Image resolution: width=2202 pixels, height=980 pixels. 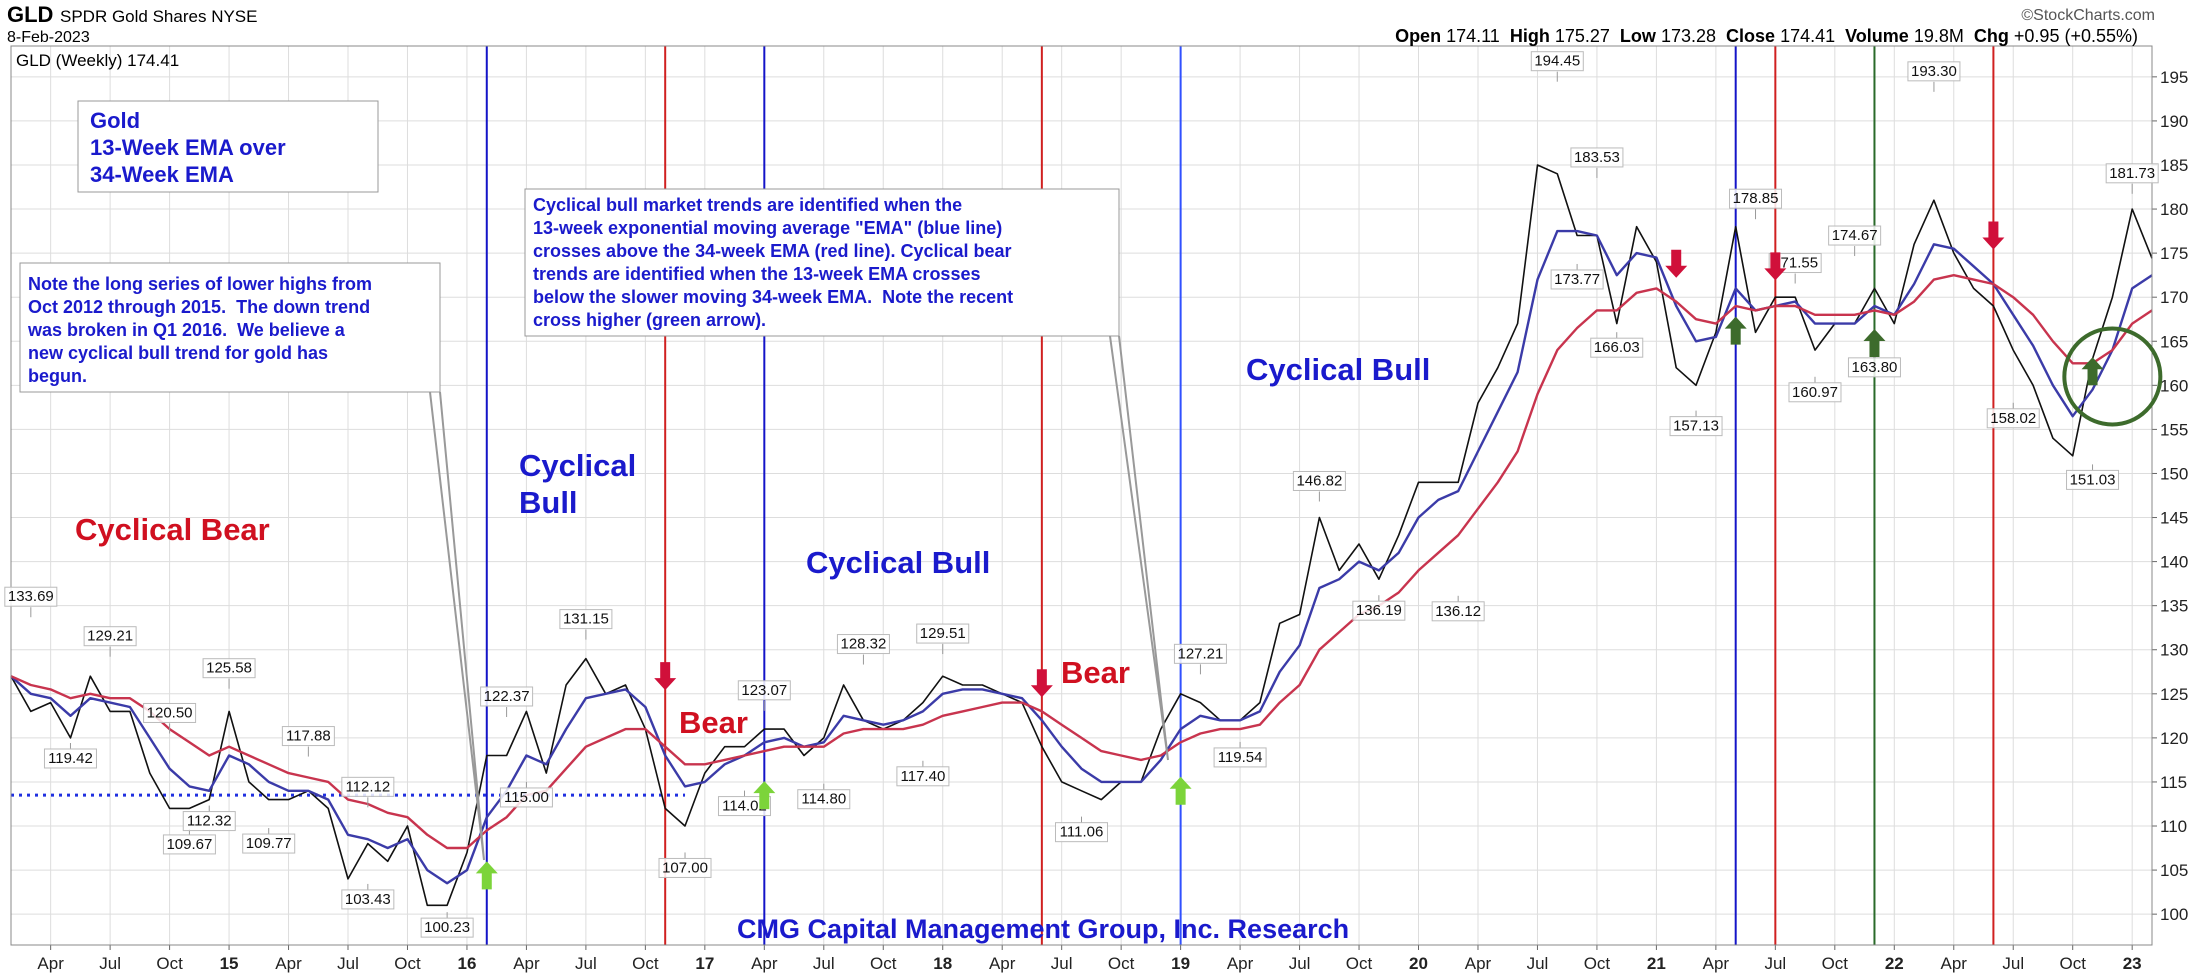 I want to click on line: cross higher (green arrow)., so click(x=649, y=320).